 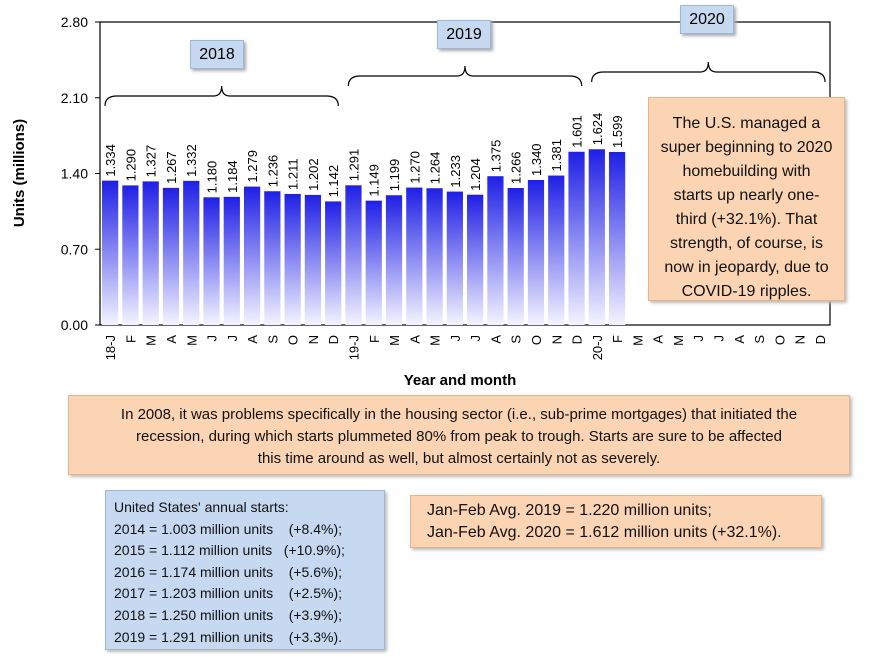 I want to click on value-label: 1.202, so click(x=313, y=174).